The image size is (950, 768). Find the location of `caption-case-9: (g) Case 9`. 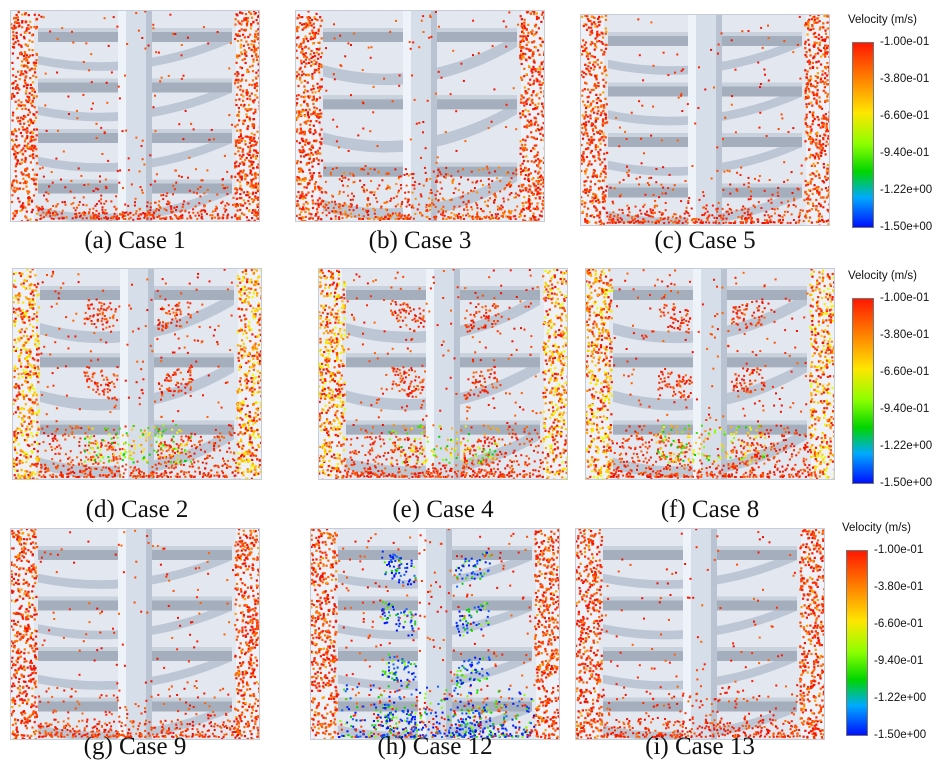

caption-case-9: (g) Case 9 is located at coordinates (135, 746).